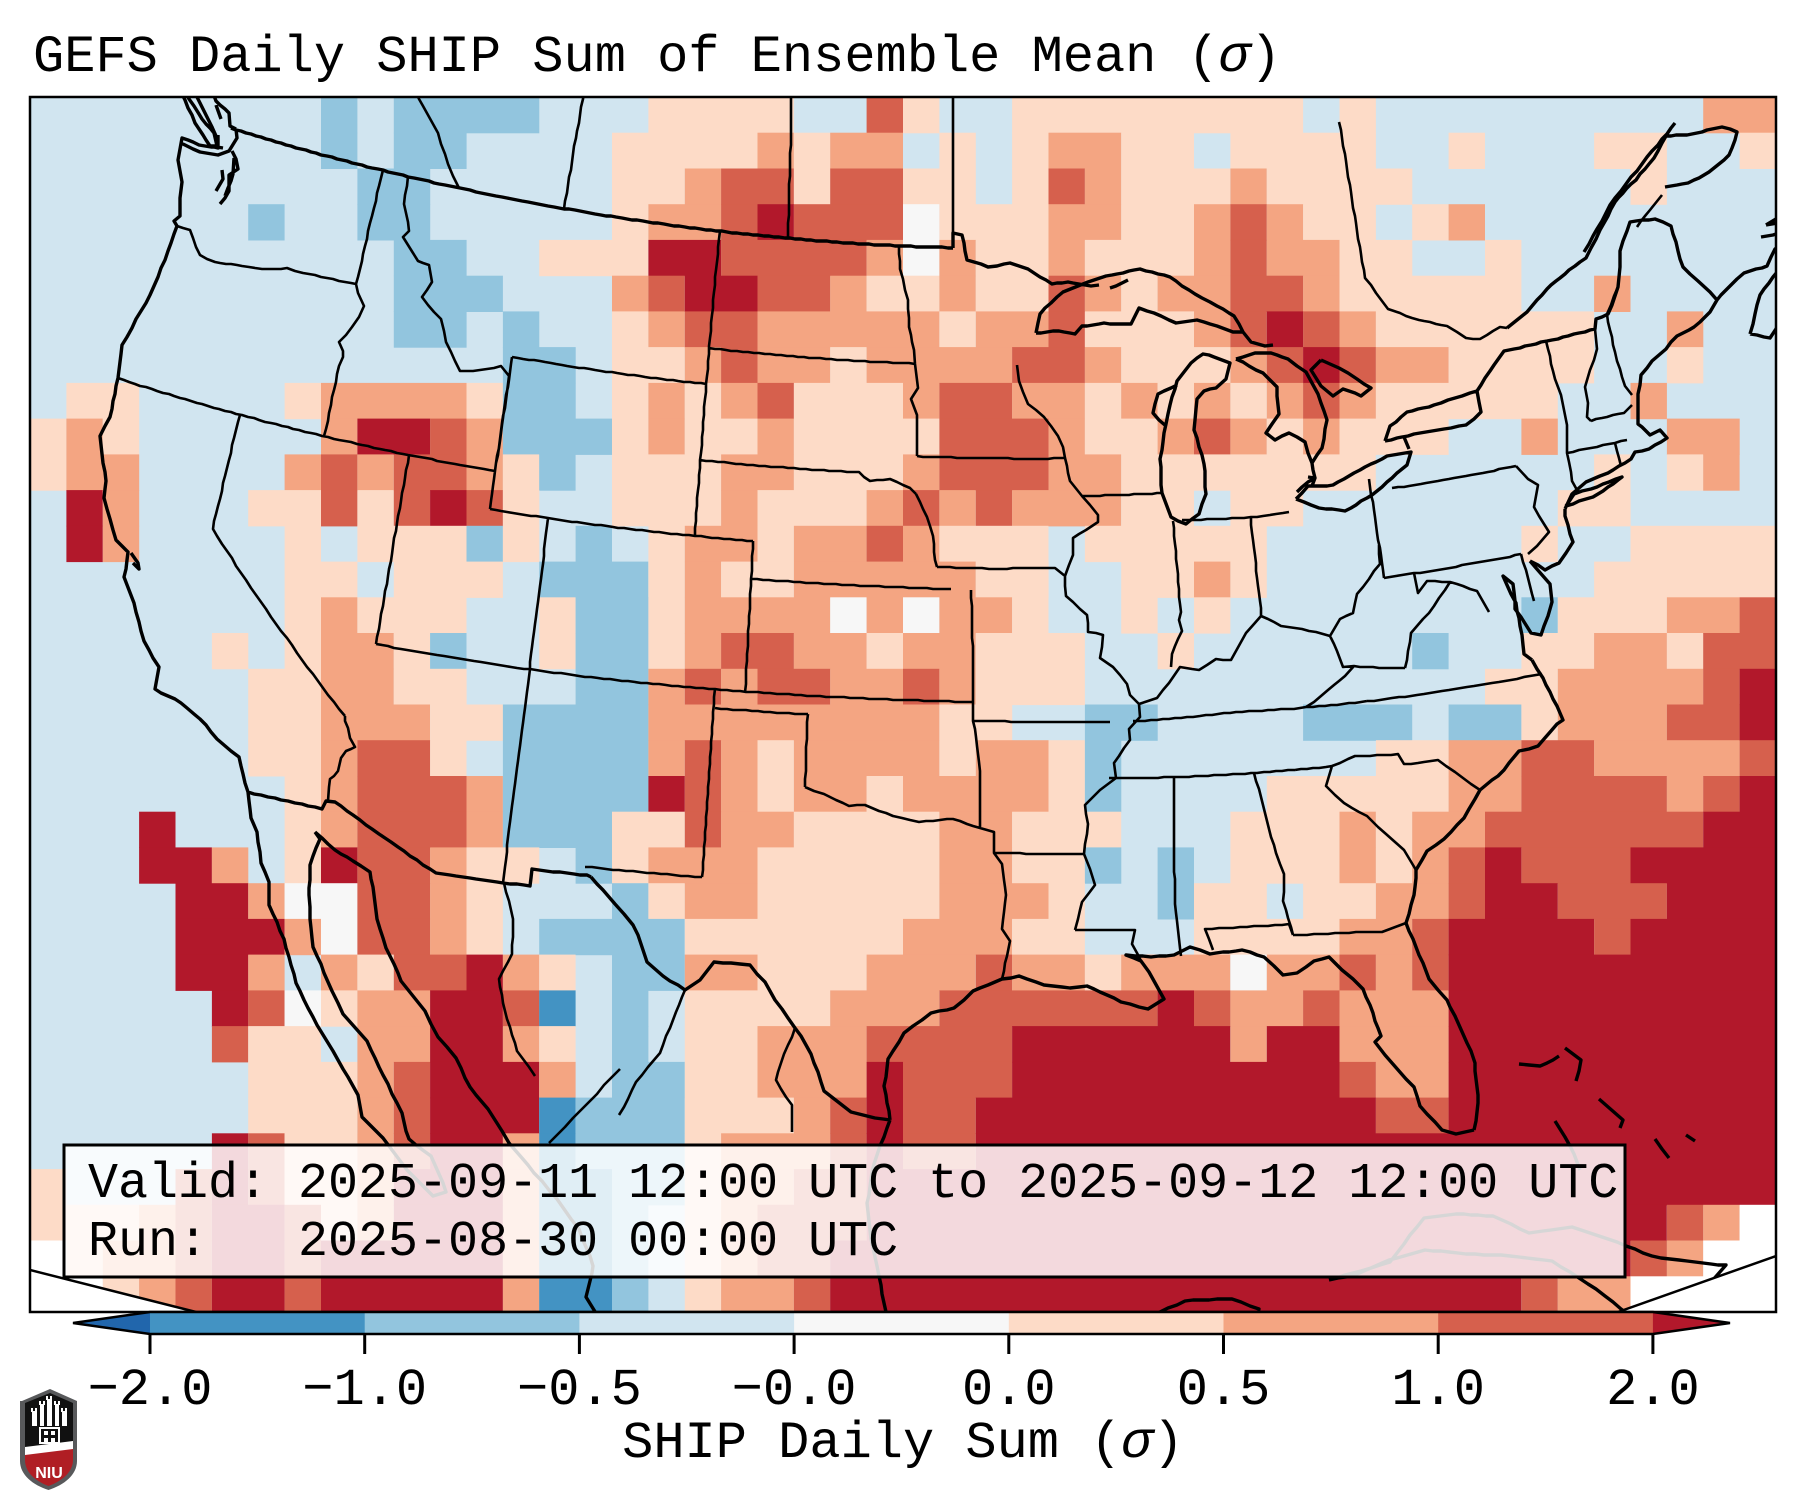  Describe the element at coordinates (150, 1390) in the screenshot. I see `svg-text: −2.0` at that location.